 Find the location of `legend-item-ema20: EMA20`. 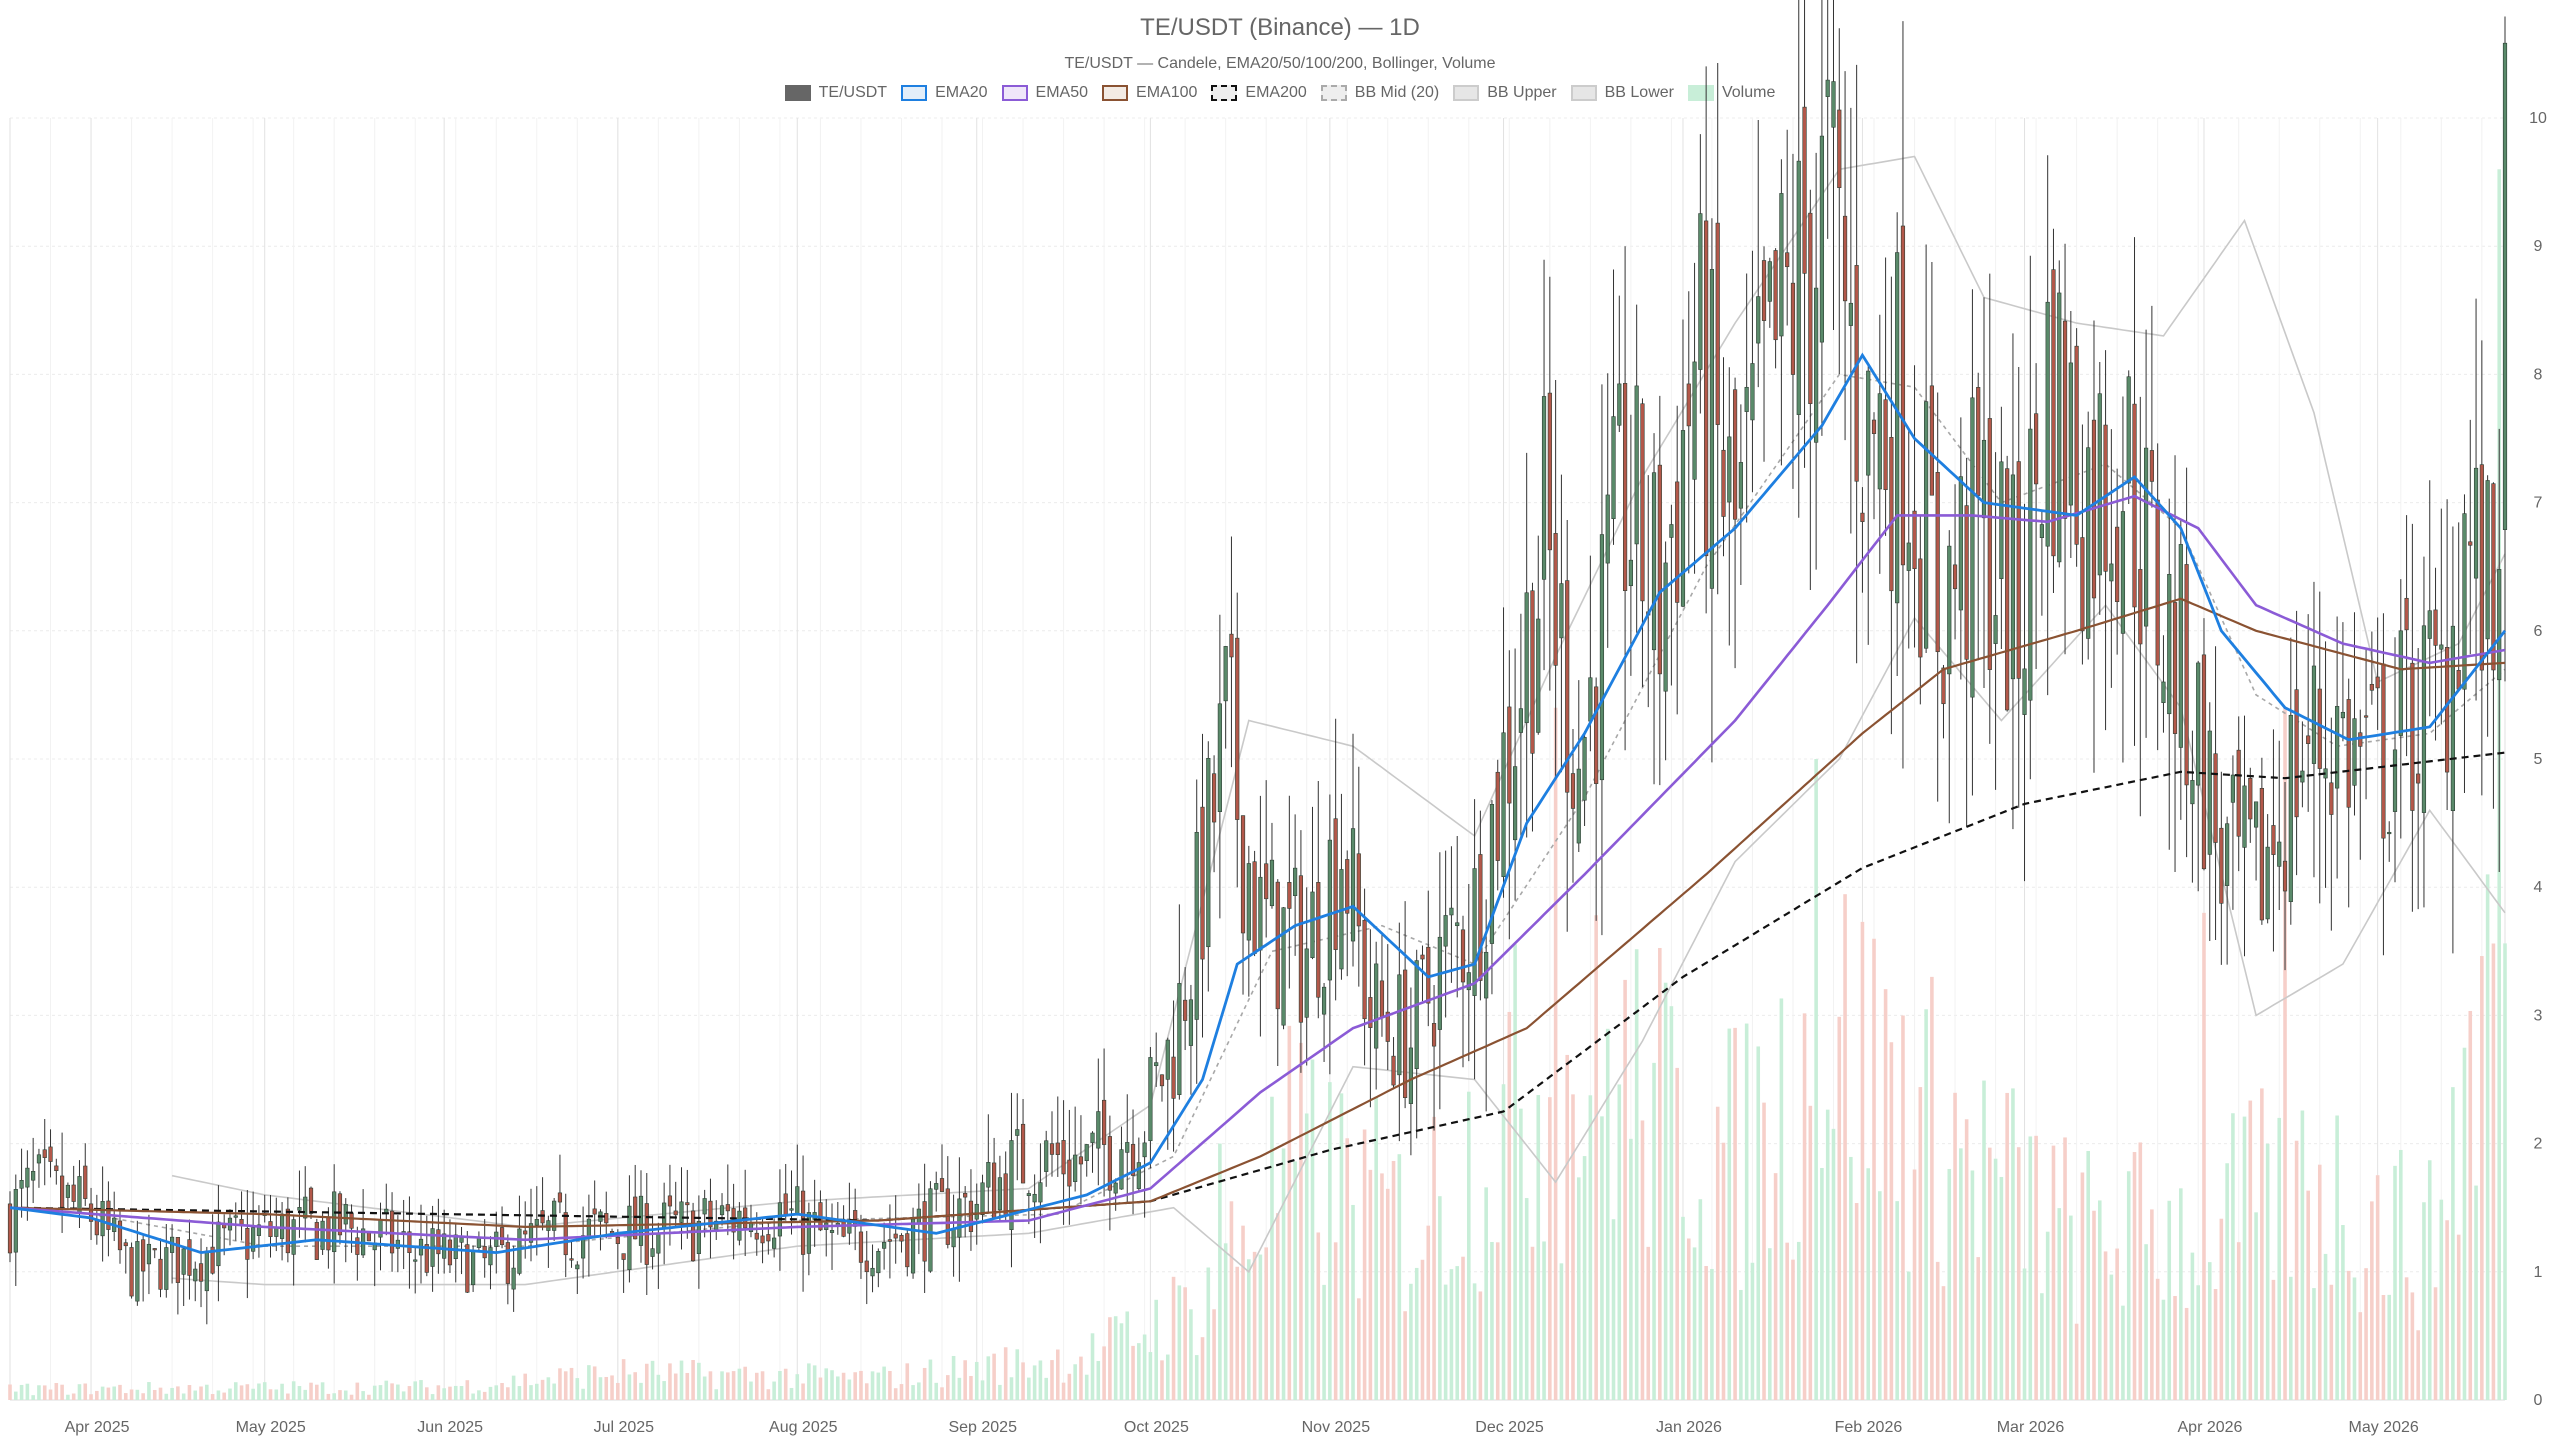

legend-item-ema20: EMA20 is located at coordinates (944, 93).